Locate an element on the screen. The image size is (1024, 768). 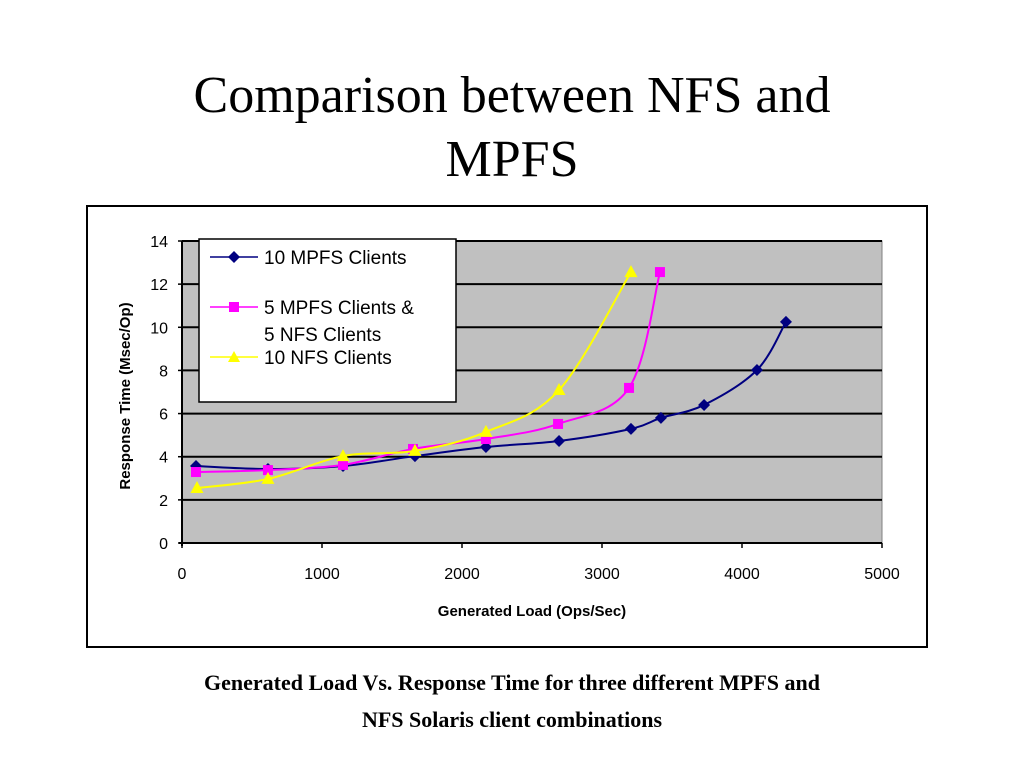
legend-label-10-nfs: 10 NFS Clients is located at coordinates (328, 358).